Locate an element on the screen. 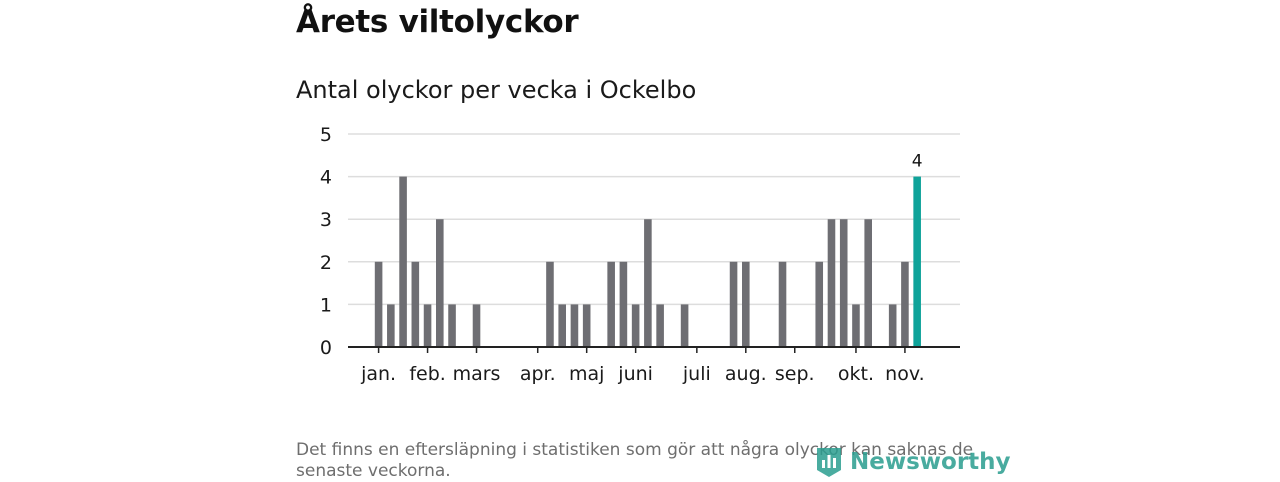 The height and width of the screenshot is (482, 1280). y-tick-label: 2 is located at coordinates (326, 263).